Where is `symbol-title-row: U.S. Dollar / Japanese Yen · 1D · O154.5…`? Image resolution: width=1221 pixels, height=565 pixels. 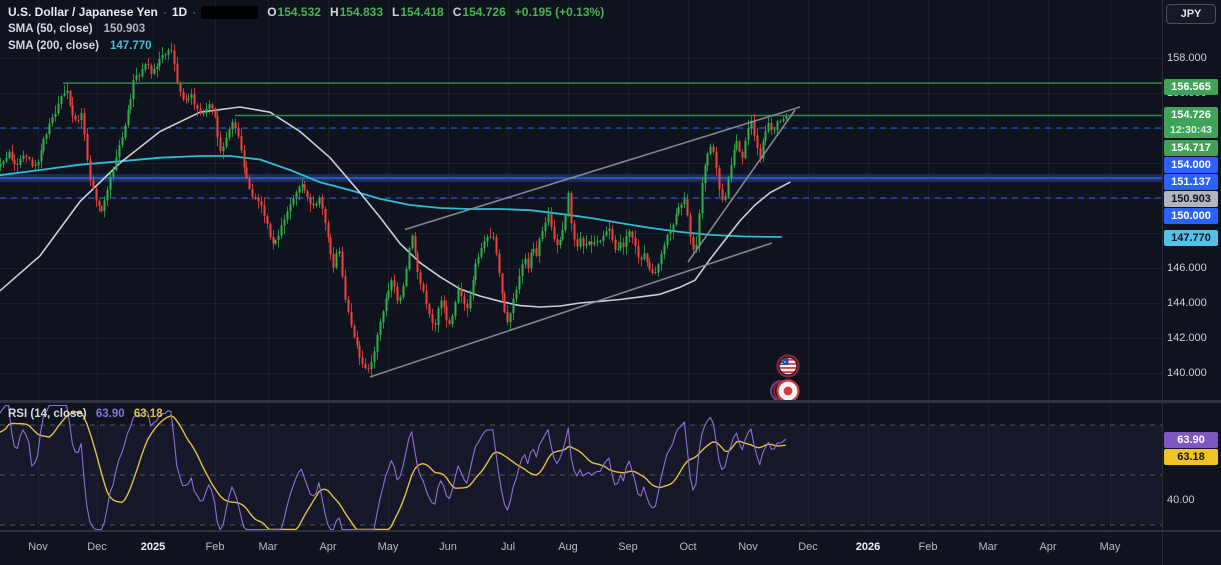 symbol-title-row: U.S. Dollar / Japanese Yen · 1D · O154.5… is located at coordinates (306, 12).